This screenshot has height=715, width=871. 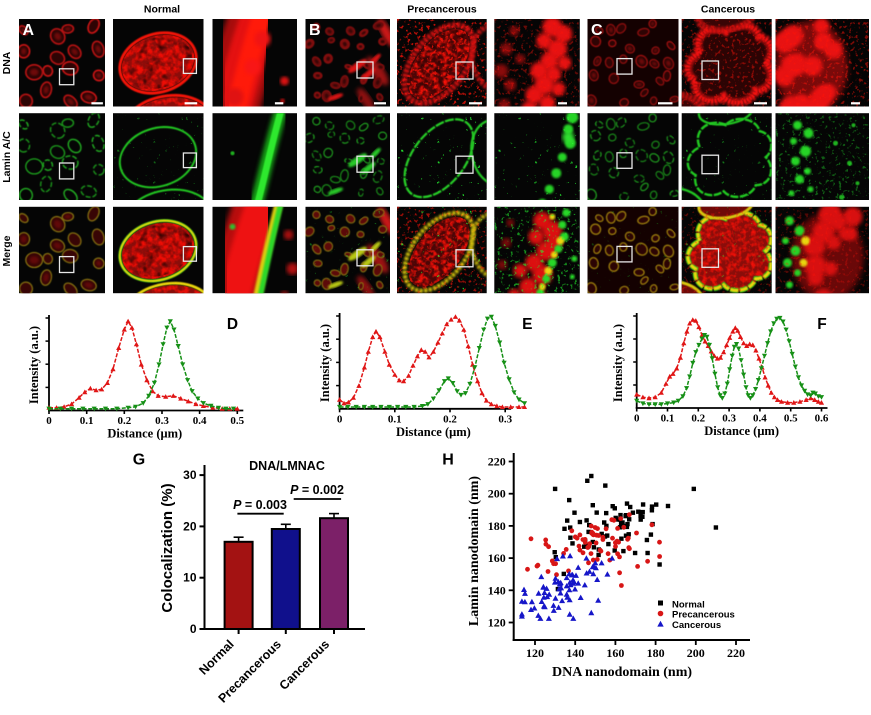 I want to click on svg-text: Merge, so click(x=7, y=250).